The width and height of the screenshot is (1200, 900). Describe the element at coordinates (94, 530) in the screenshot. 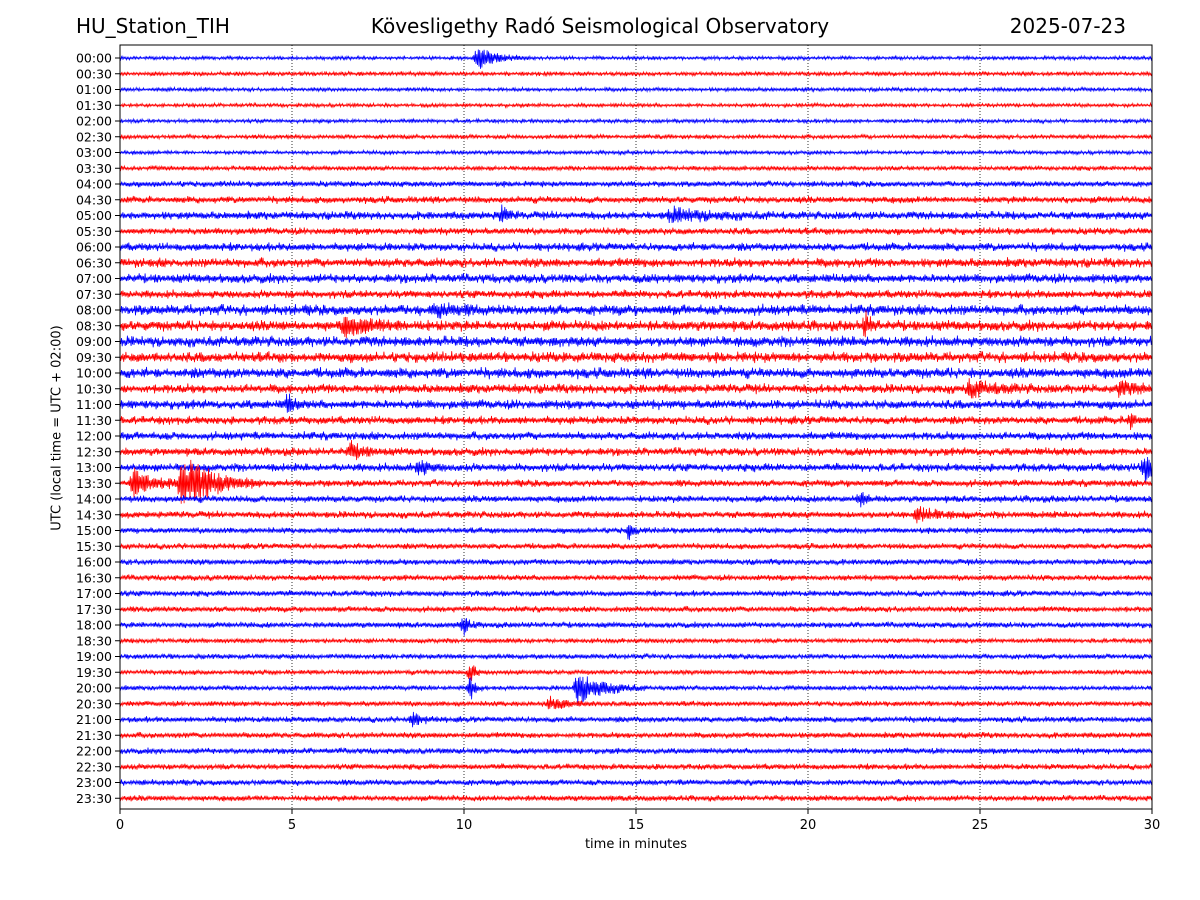

I see `y-tick-label: 15:00` at that location.